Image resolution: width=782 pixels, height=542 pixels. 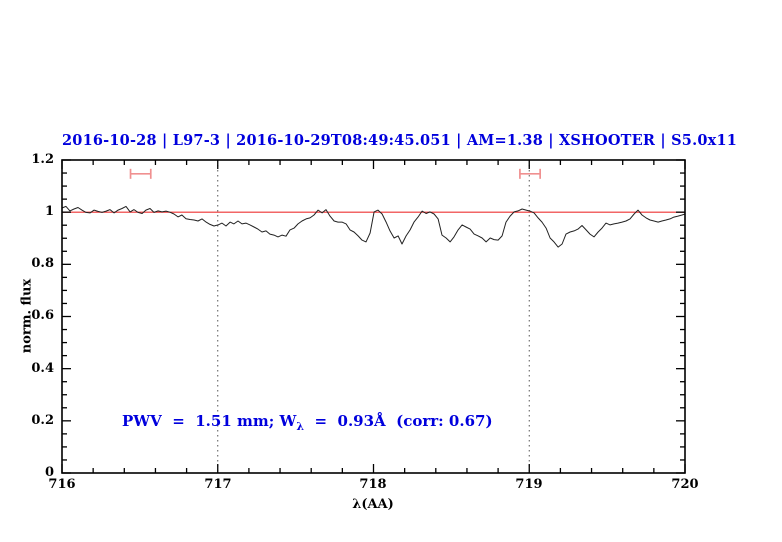 I want to click on x-tick-label: 716, so click(x=62, y=484).